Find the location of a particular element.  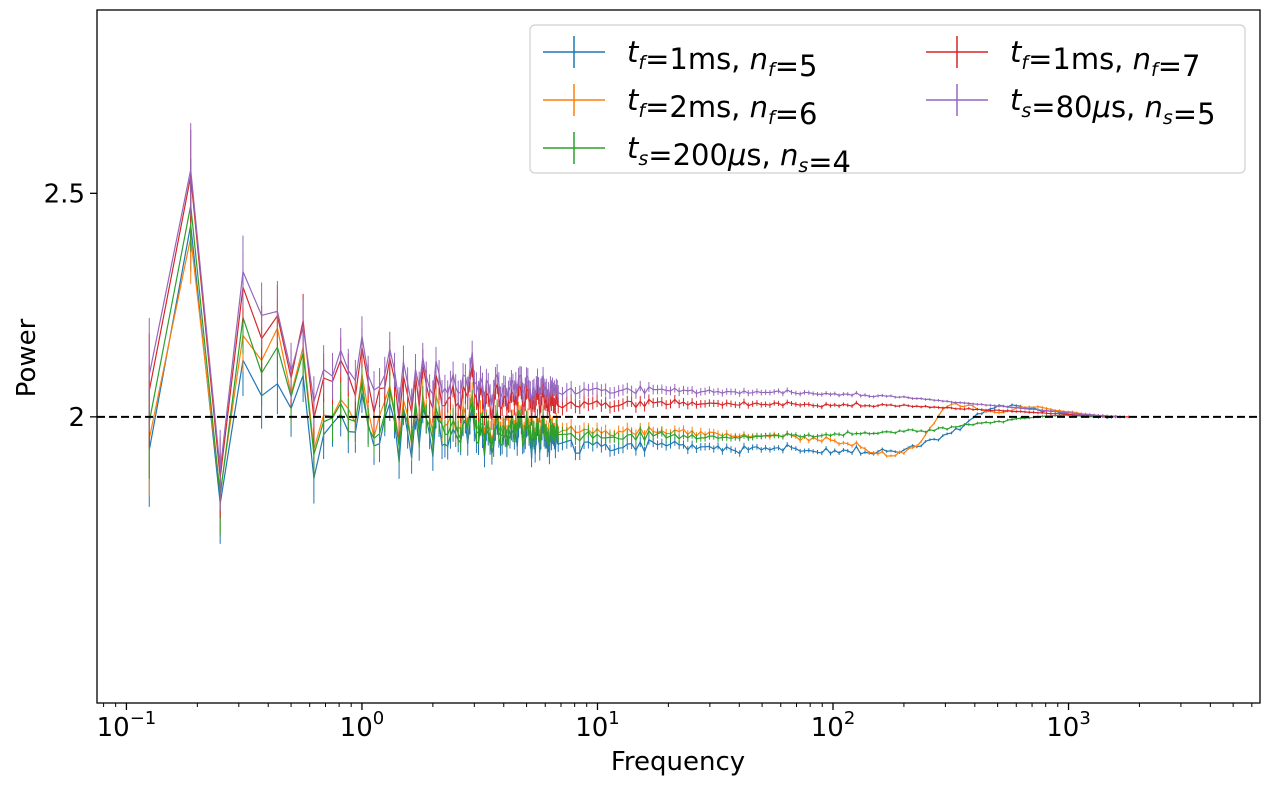

legend-item: tf=1ms, nf=7 is located at coordinates (1063, 59).